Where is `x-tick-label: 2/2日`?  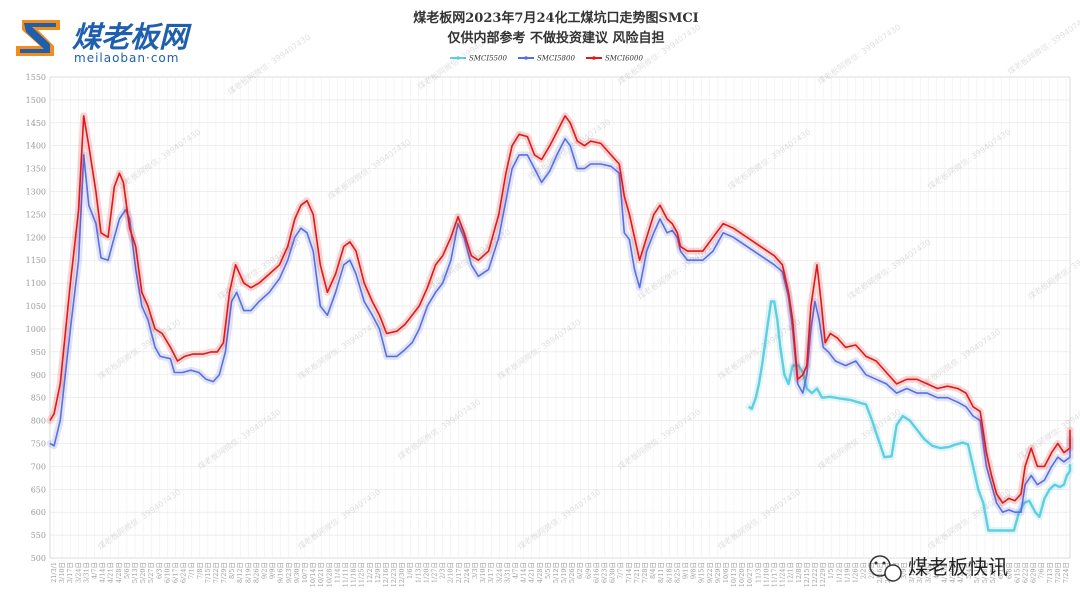 x-tick-label: 2/2日 is located at coordinates (864, 570).